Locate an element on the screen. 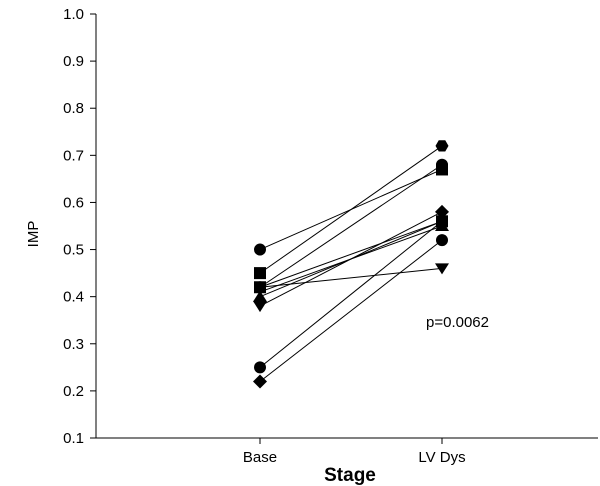 This screenshot has height=486, width=600. y-tick-label: 0.6 is located at coordinates (73, 202).